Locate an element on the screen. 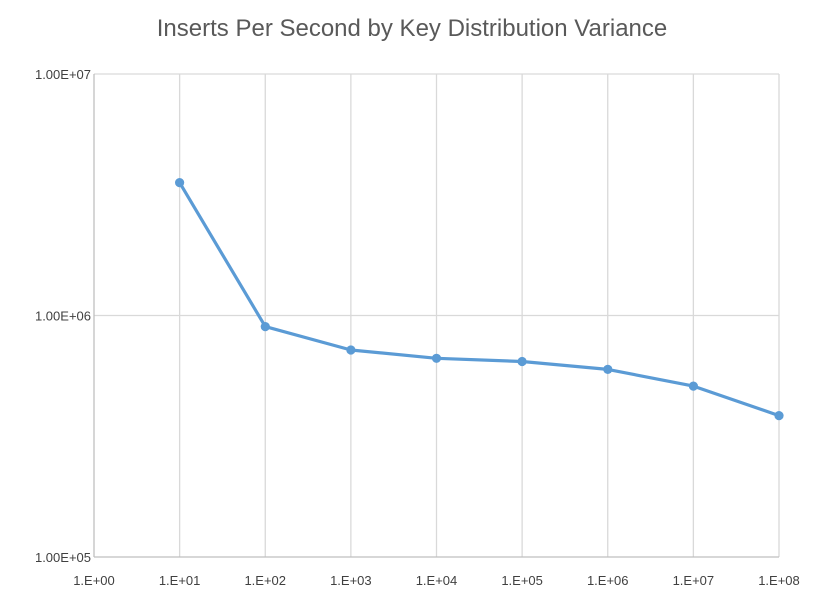 The height and width of the screenshot is (604, 828). x-tick-label: 1.E+06 is located at coordinates (608, 580).